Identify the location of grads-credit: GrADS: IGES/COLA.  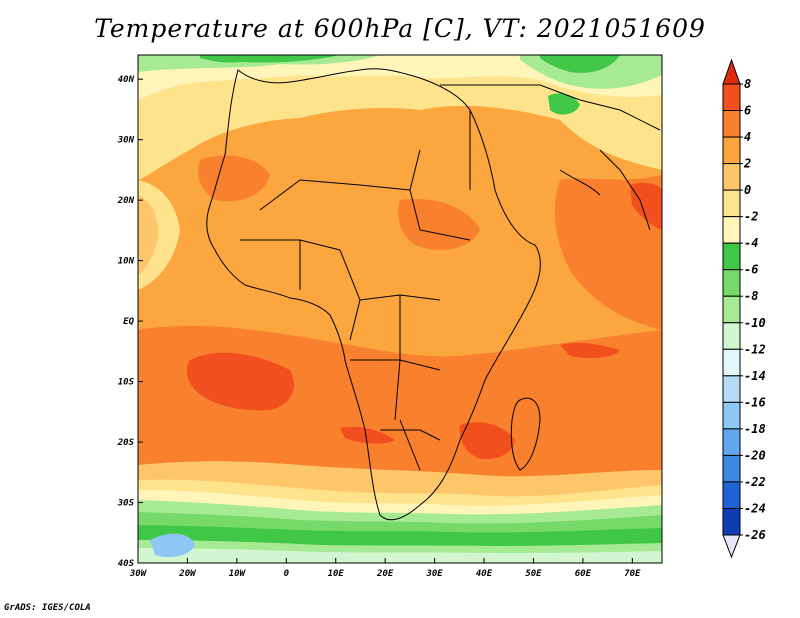
(47, 608).